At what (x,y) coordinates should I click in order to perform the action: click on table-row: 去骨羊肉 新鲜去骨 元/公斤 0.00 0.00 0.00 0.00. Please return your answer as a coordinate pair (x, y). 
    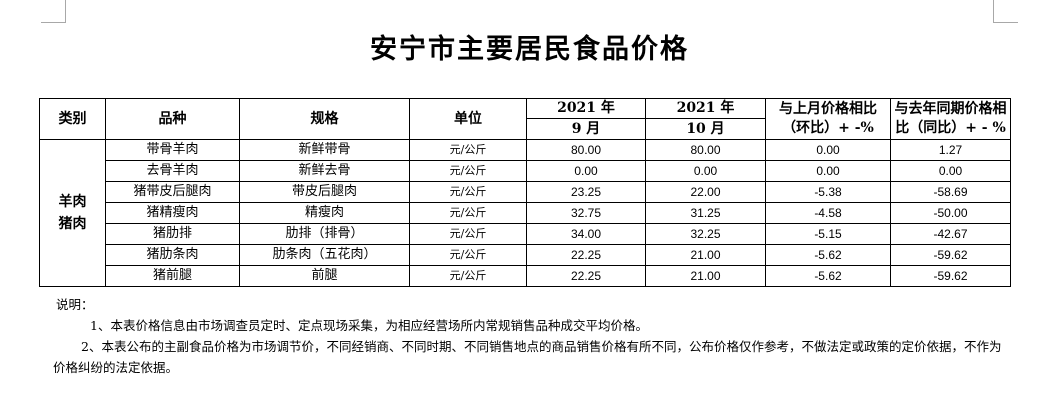
    Looking at the image, I should click on (525, 171).